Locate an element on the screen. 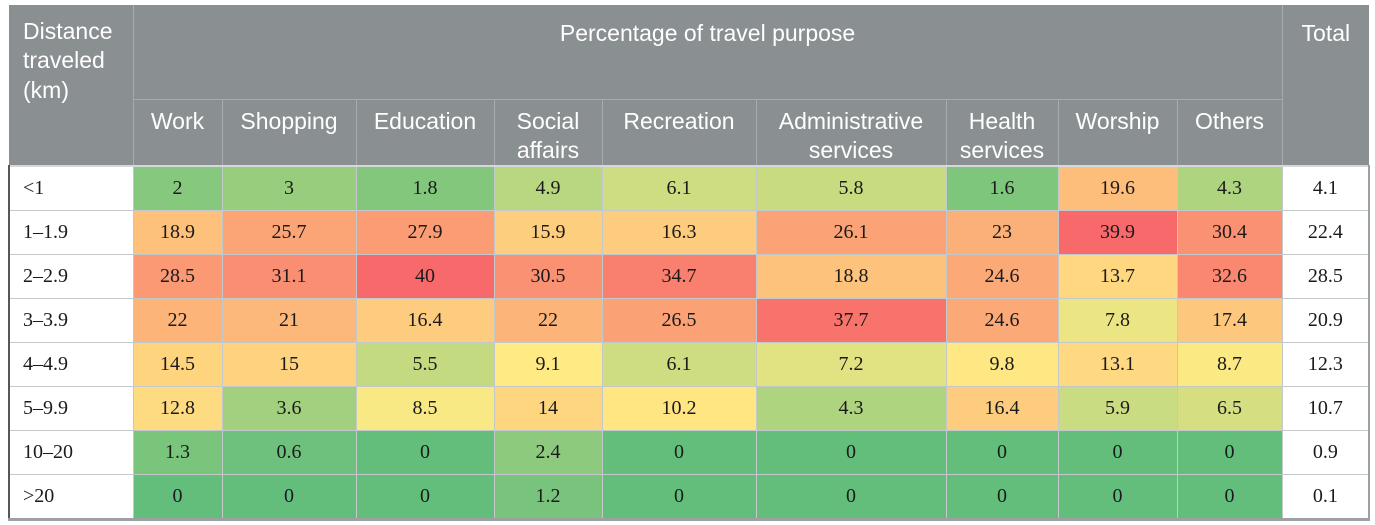 Image resolution: width=1375 pixels, height=525 pixels. table-row: 10–20 1.3 0.6 0 2.4 0 0 0 0 0 0.9 is located at coordinates (689, 453).